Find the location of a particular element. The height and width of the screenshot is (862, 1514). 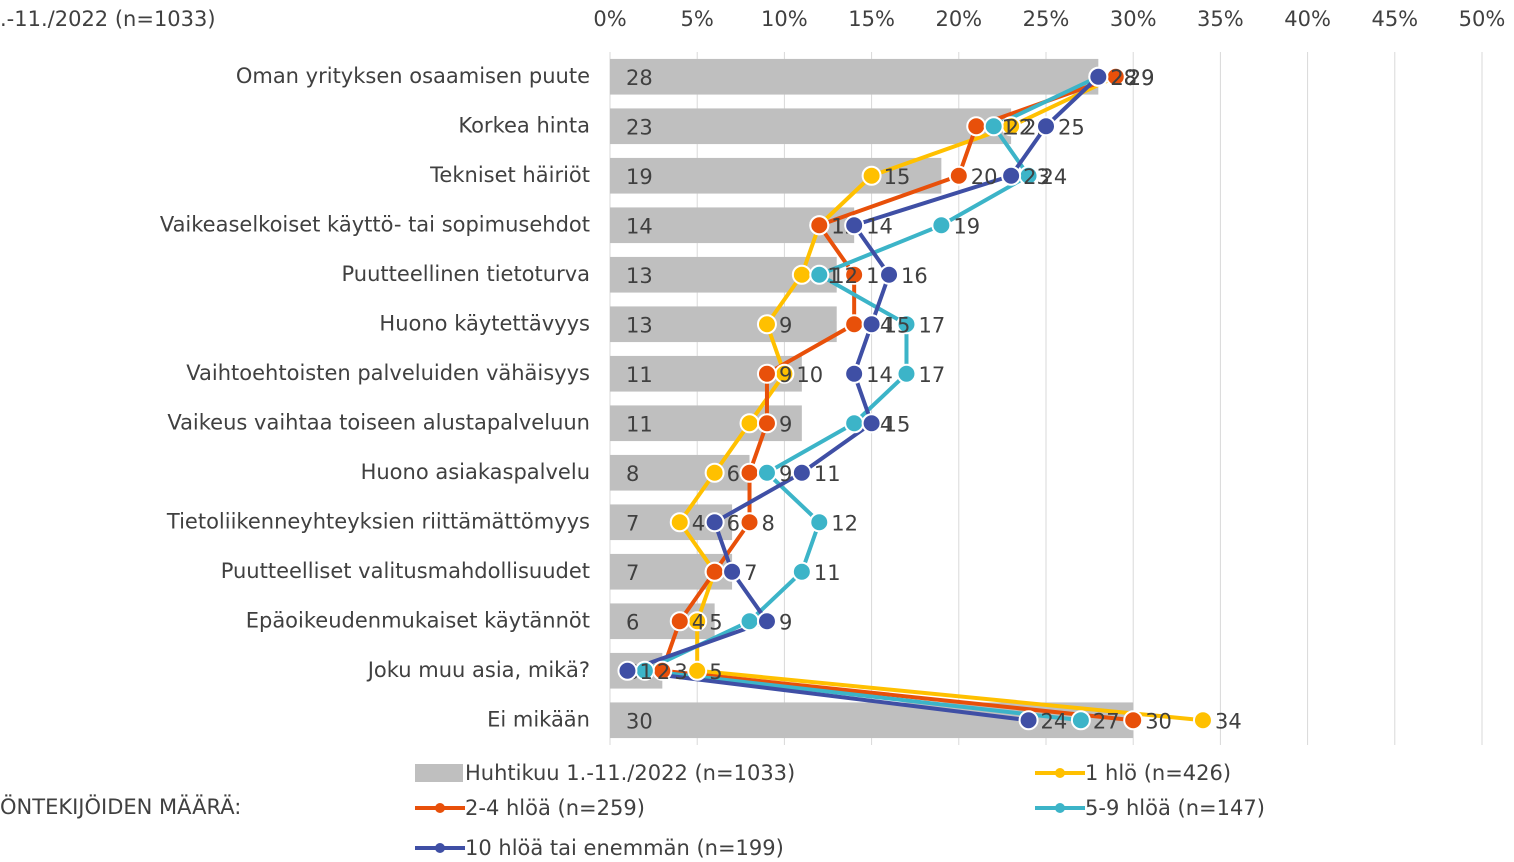

y-tick-label: Huono käytettävyys is located at coordinates (484, 323).